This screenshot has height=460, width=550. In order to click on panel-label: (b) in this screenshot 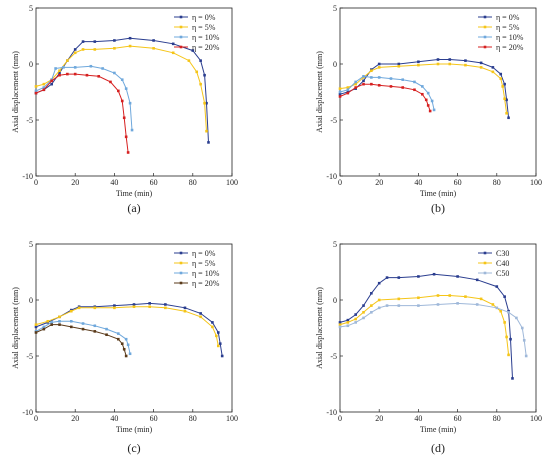, I will do `click(438, 208)`.